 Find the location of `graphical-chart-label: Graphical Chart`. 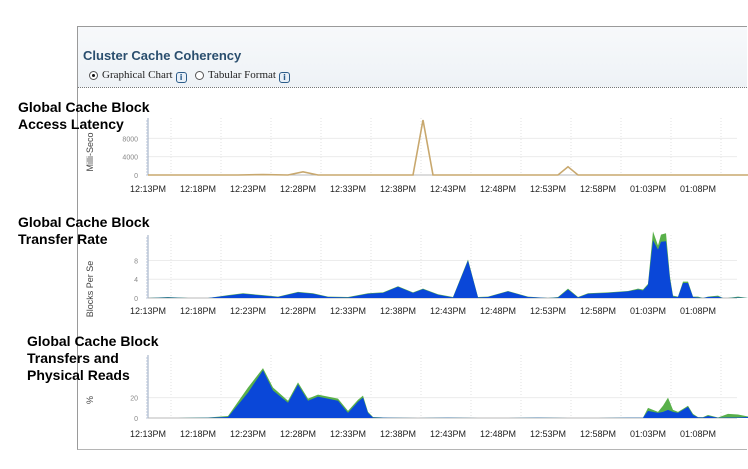

graphical-chart-label: Graphical Chart is located at coordinates (137, 75).